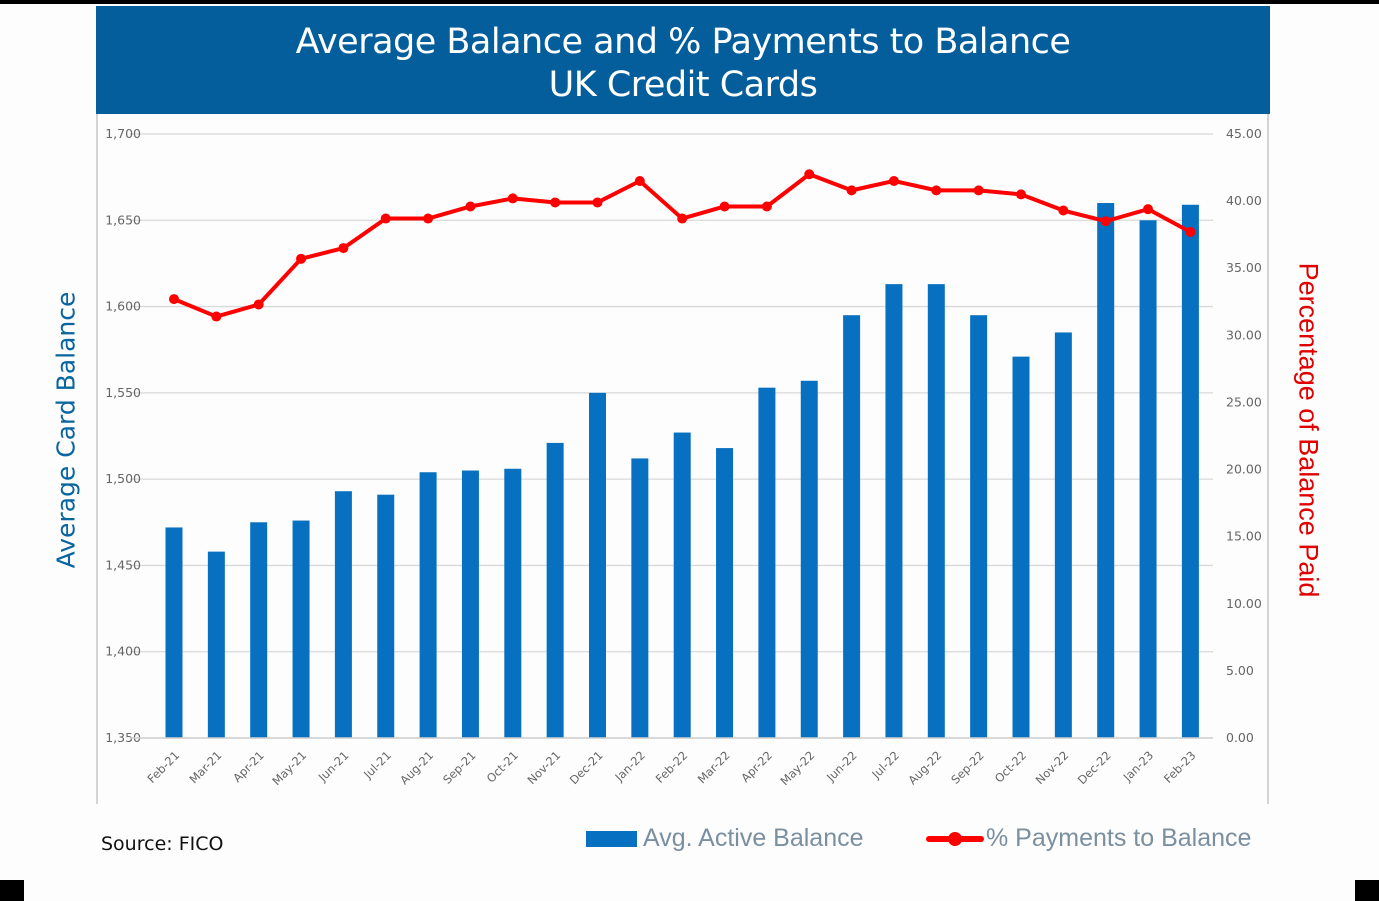 Image resolution: width=1379 pixels, height=901 pixels. I want to click on x-axis-tick: Apr-22, so click(756, 766).